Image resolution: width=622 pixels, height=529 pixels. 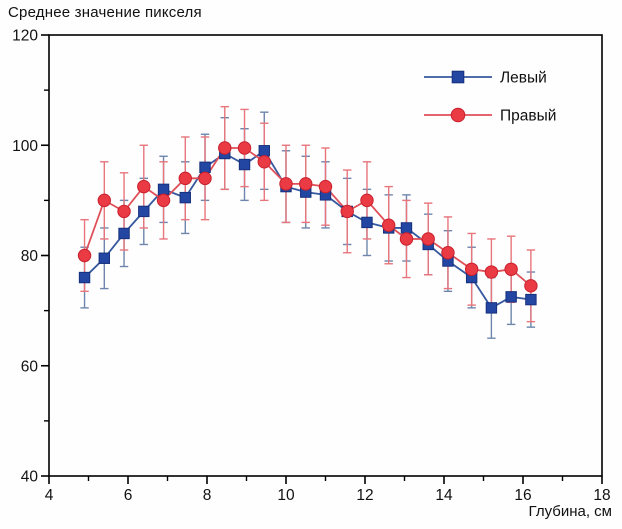 What do you see at coordinates (523, 78) in the screenshot?
I see `legend-label: Левый` at bounding box center [523, 78].